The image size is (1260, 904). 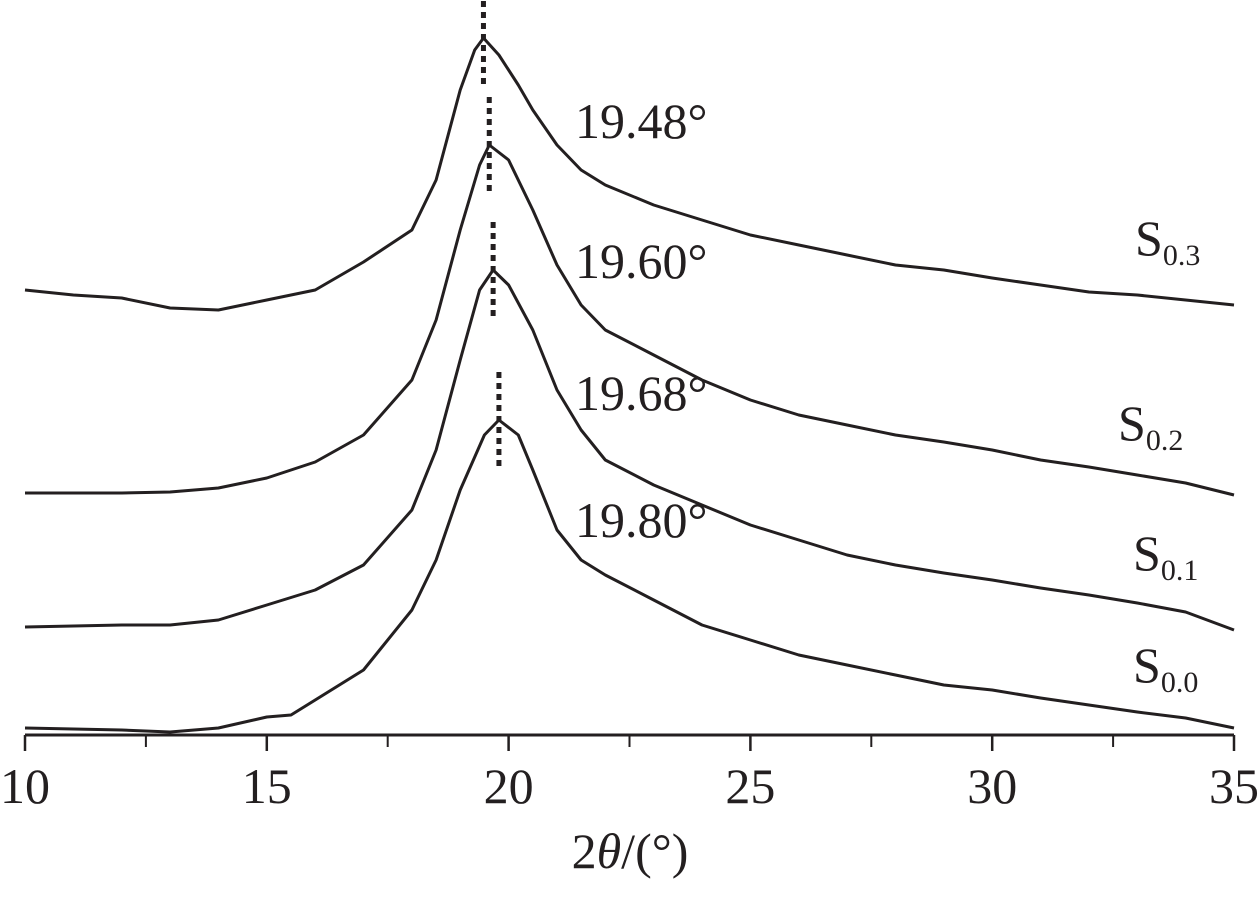 I want to click on x-tick-label: 10, so click(x=25, y=786).